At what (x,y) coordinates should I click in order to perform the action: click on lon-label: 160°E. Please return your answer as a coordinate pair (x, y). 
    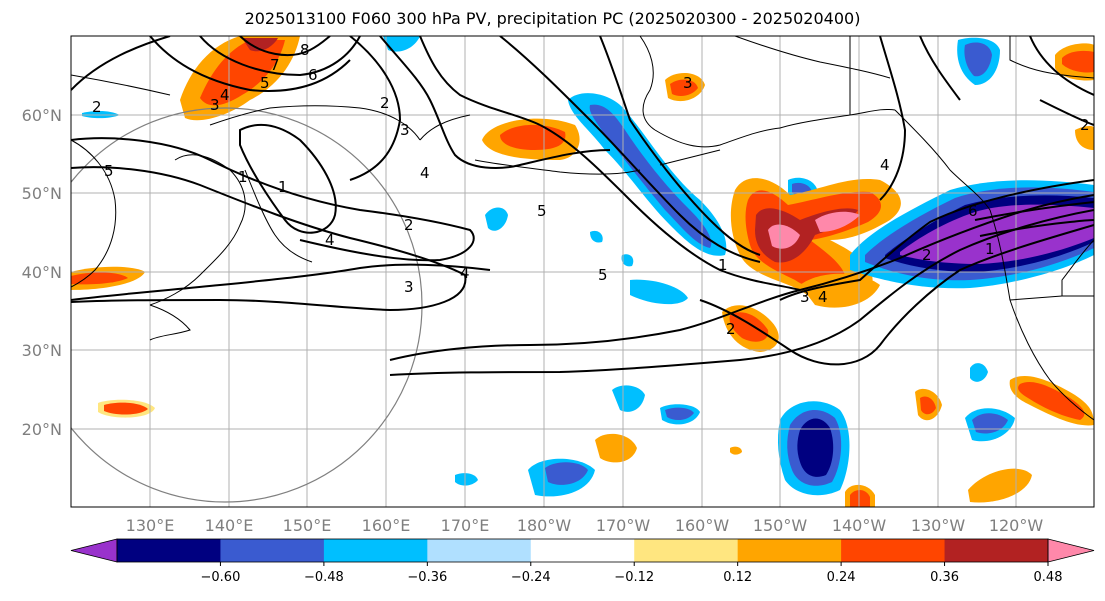
    Looking at the image, I should click on (386, 525).